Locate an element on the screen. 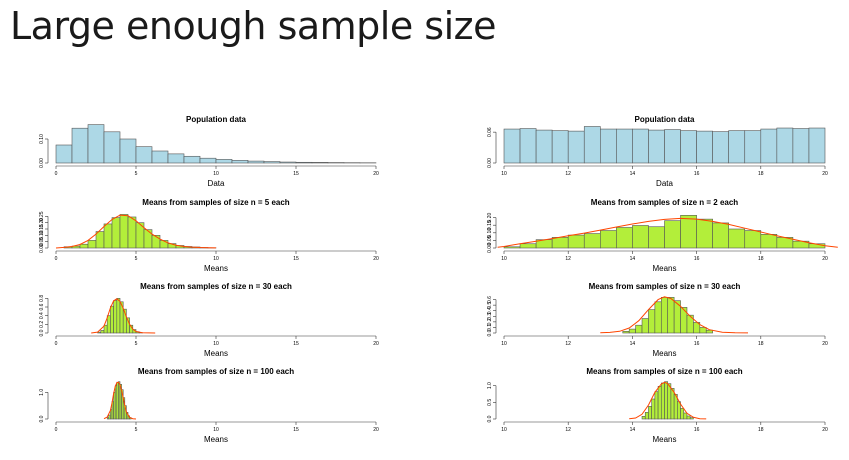  y-tick-label: 0.5 is located at coordinates (490, 304).